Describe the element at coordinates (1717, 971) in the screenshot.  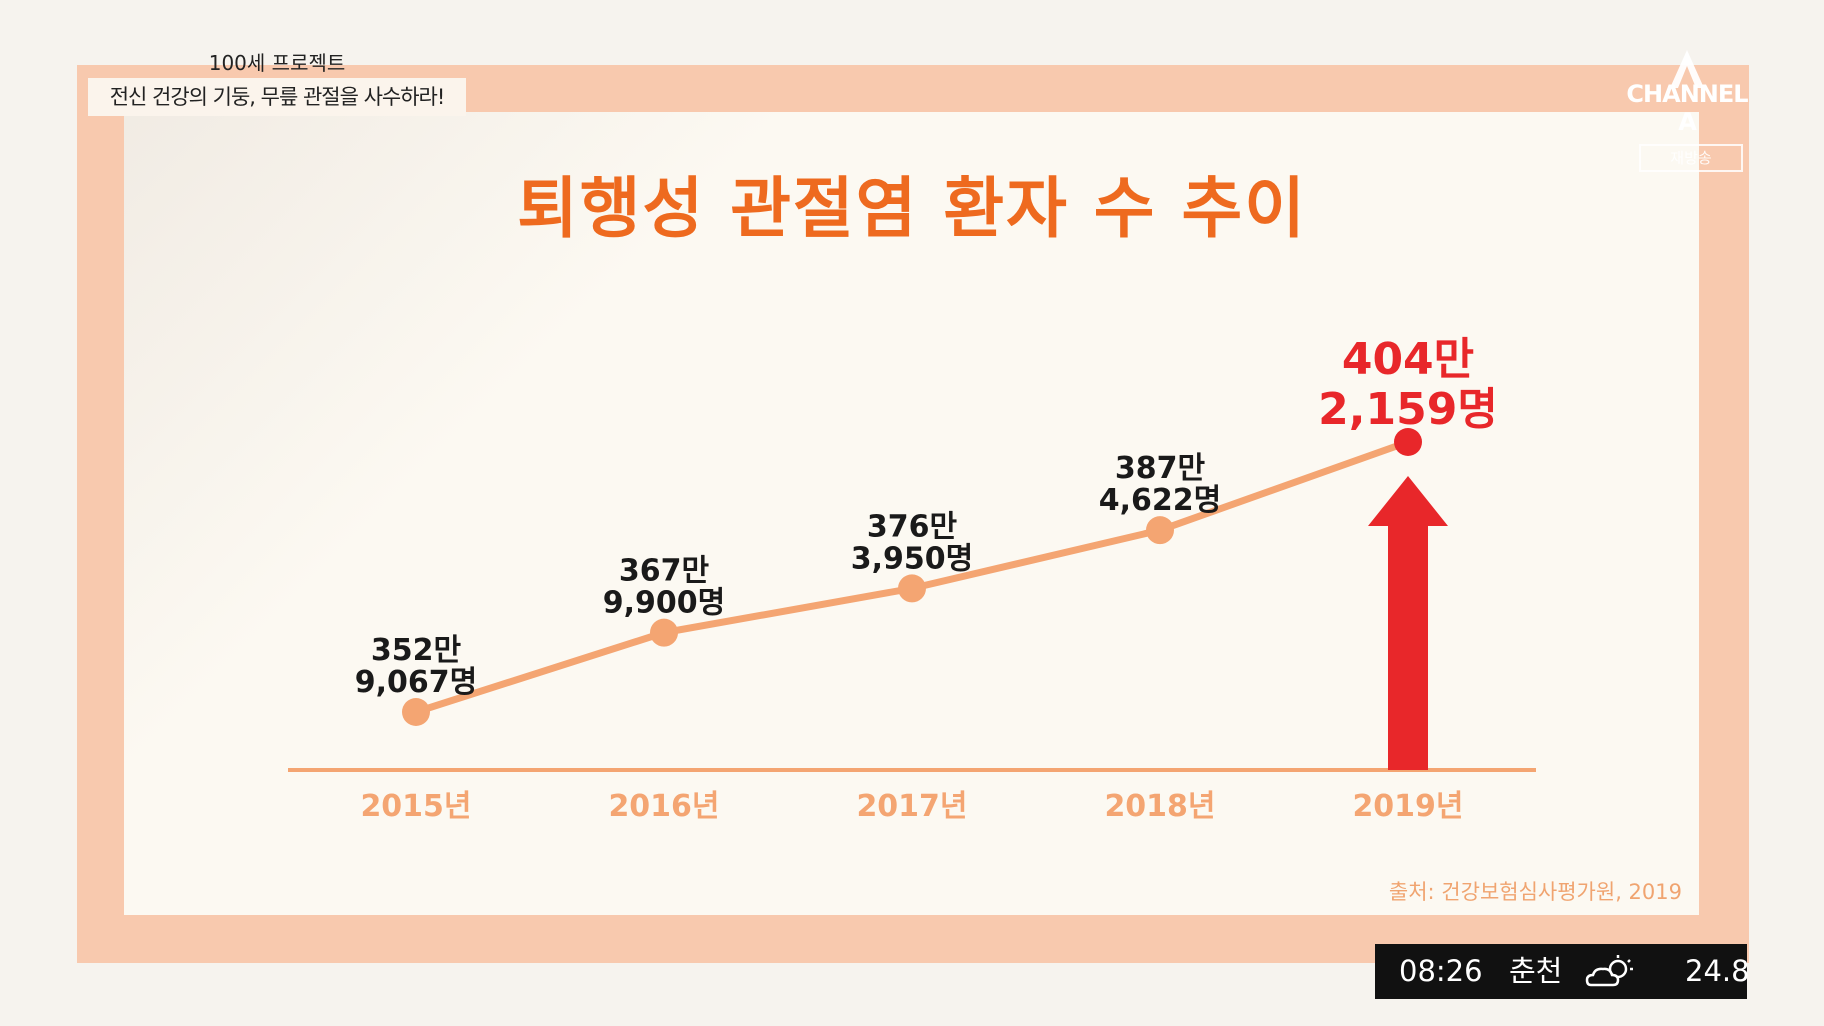
I see `status-temperature: 24.8` at that location.